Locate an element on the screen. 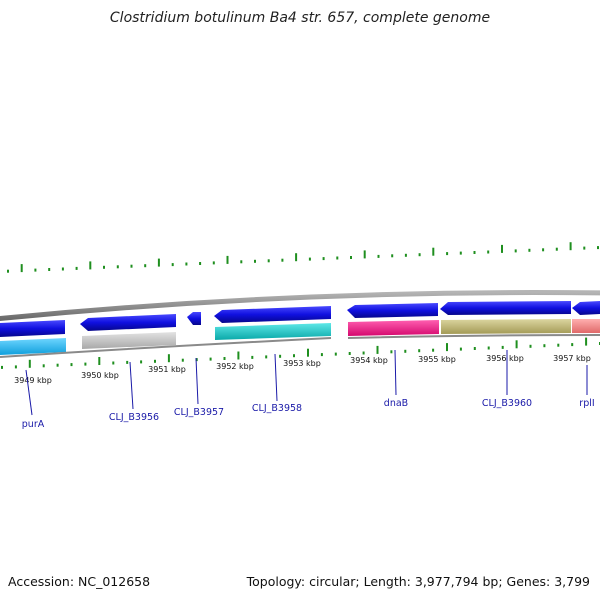 The height and width of the screenshot is (600, 600). gene-label-CLJ_B3956: CLJ_B3956 is located at coordinates (134, 417).